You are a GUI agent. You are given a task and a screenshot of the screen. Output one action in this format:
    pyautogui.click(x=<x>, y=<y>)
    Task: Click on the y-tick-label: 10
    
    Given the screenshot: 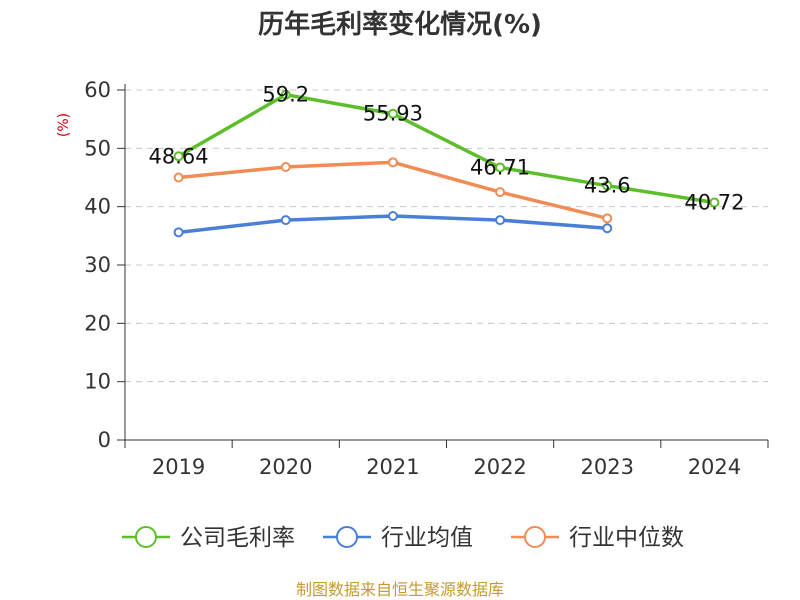 What is the action you would take?
    pyautogui.click(x=97, y=382)
    